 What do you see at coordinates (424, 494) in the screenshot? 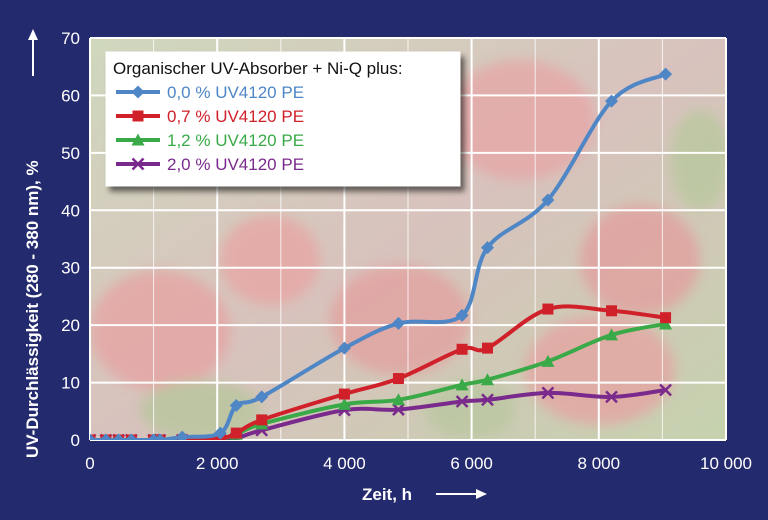
I see `x-axis-title-group: Zeit, h` at bounding box center [424, 494].